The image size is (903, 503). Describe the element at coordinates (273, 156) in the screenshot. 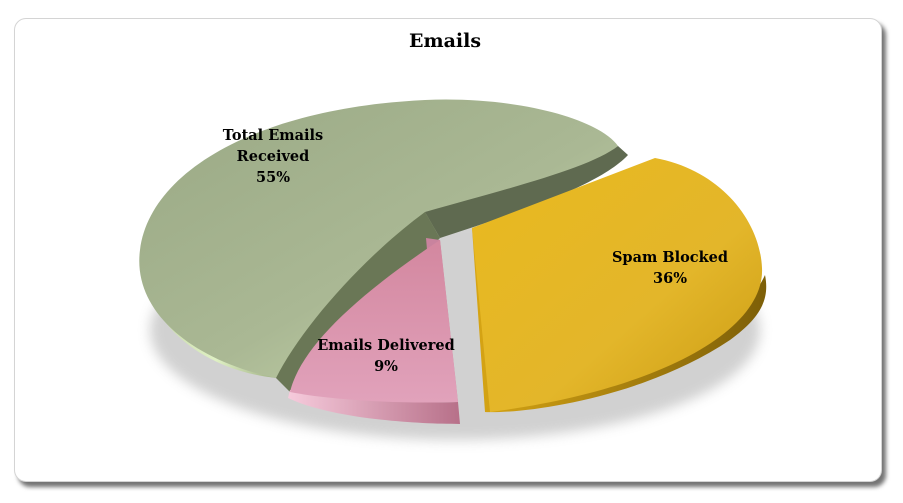

I see `data-label-total-emails-received: Total Emails Received 55%` at that location.